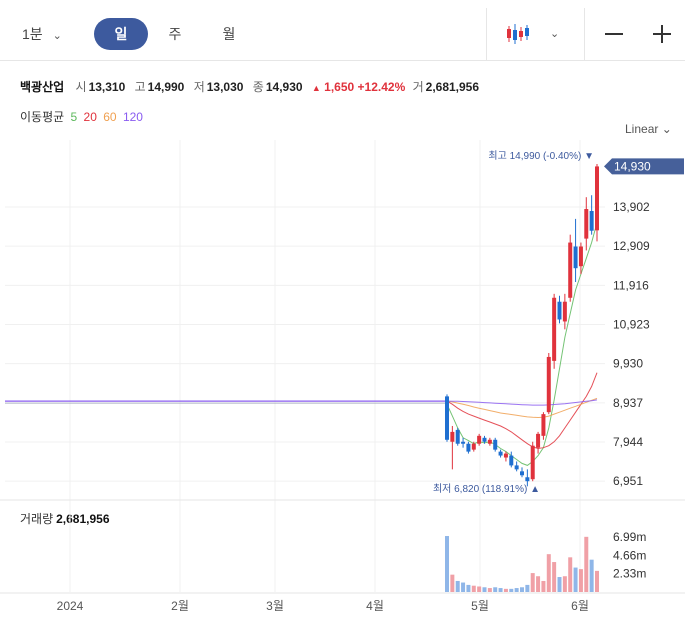 This screenshot has height=640, width=685. I want to click on ma-line-ma20, so click(522, 411).